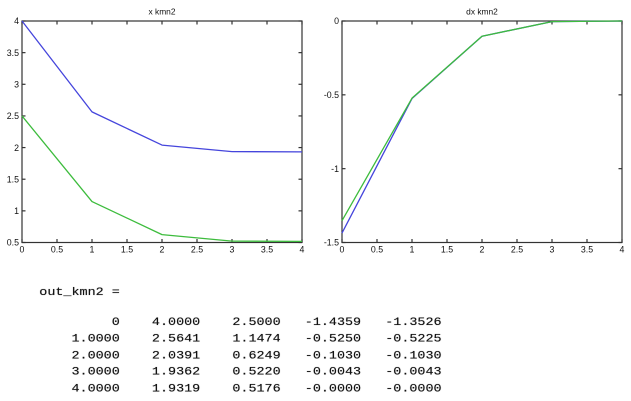  Describe the element at coordinates (331, 243) in the screenshot. I see `svg-text: -1.5` at that location.